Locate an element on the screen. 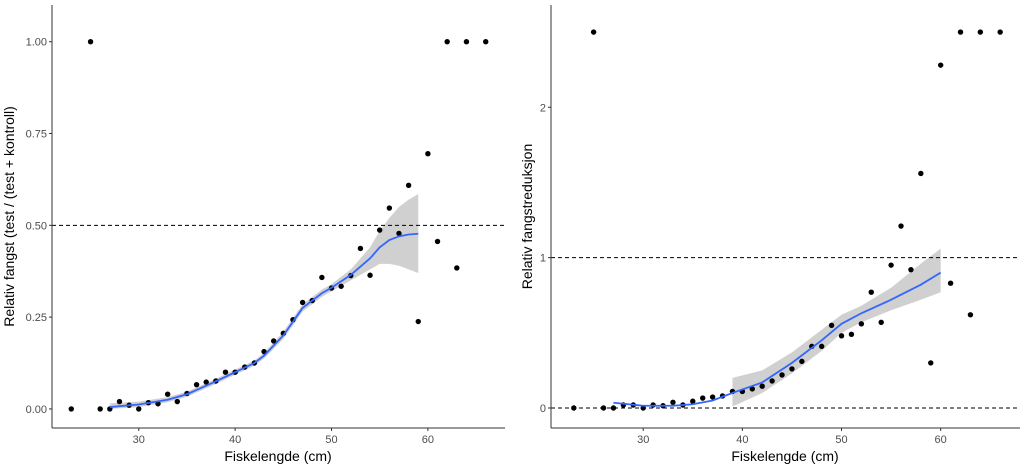 This screenshot has width=1024, height=466. y-tick-label: 0.00 is located at coordinates (36, 410).